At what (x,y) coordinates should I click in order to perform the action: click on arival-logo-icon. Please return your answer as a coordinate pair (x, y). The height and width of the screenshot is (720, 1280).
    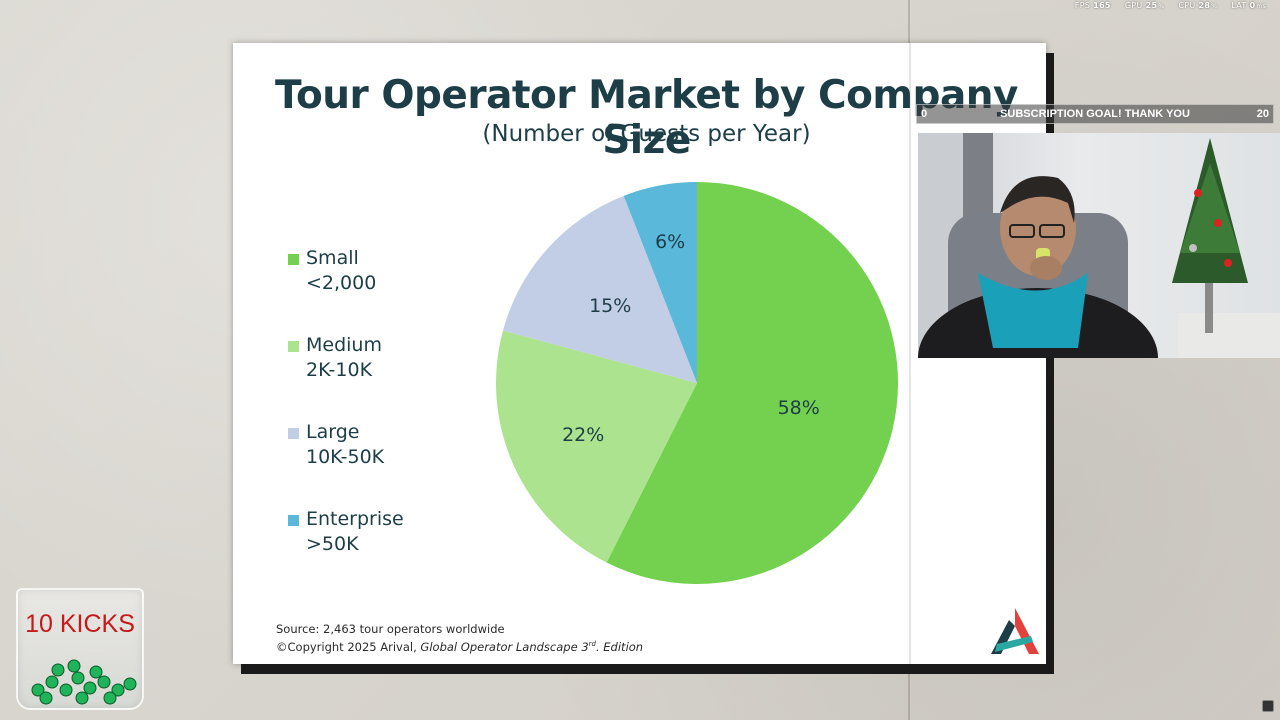
    Looking at the image, I should click on (1015, 631).